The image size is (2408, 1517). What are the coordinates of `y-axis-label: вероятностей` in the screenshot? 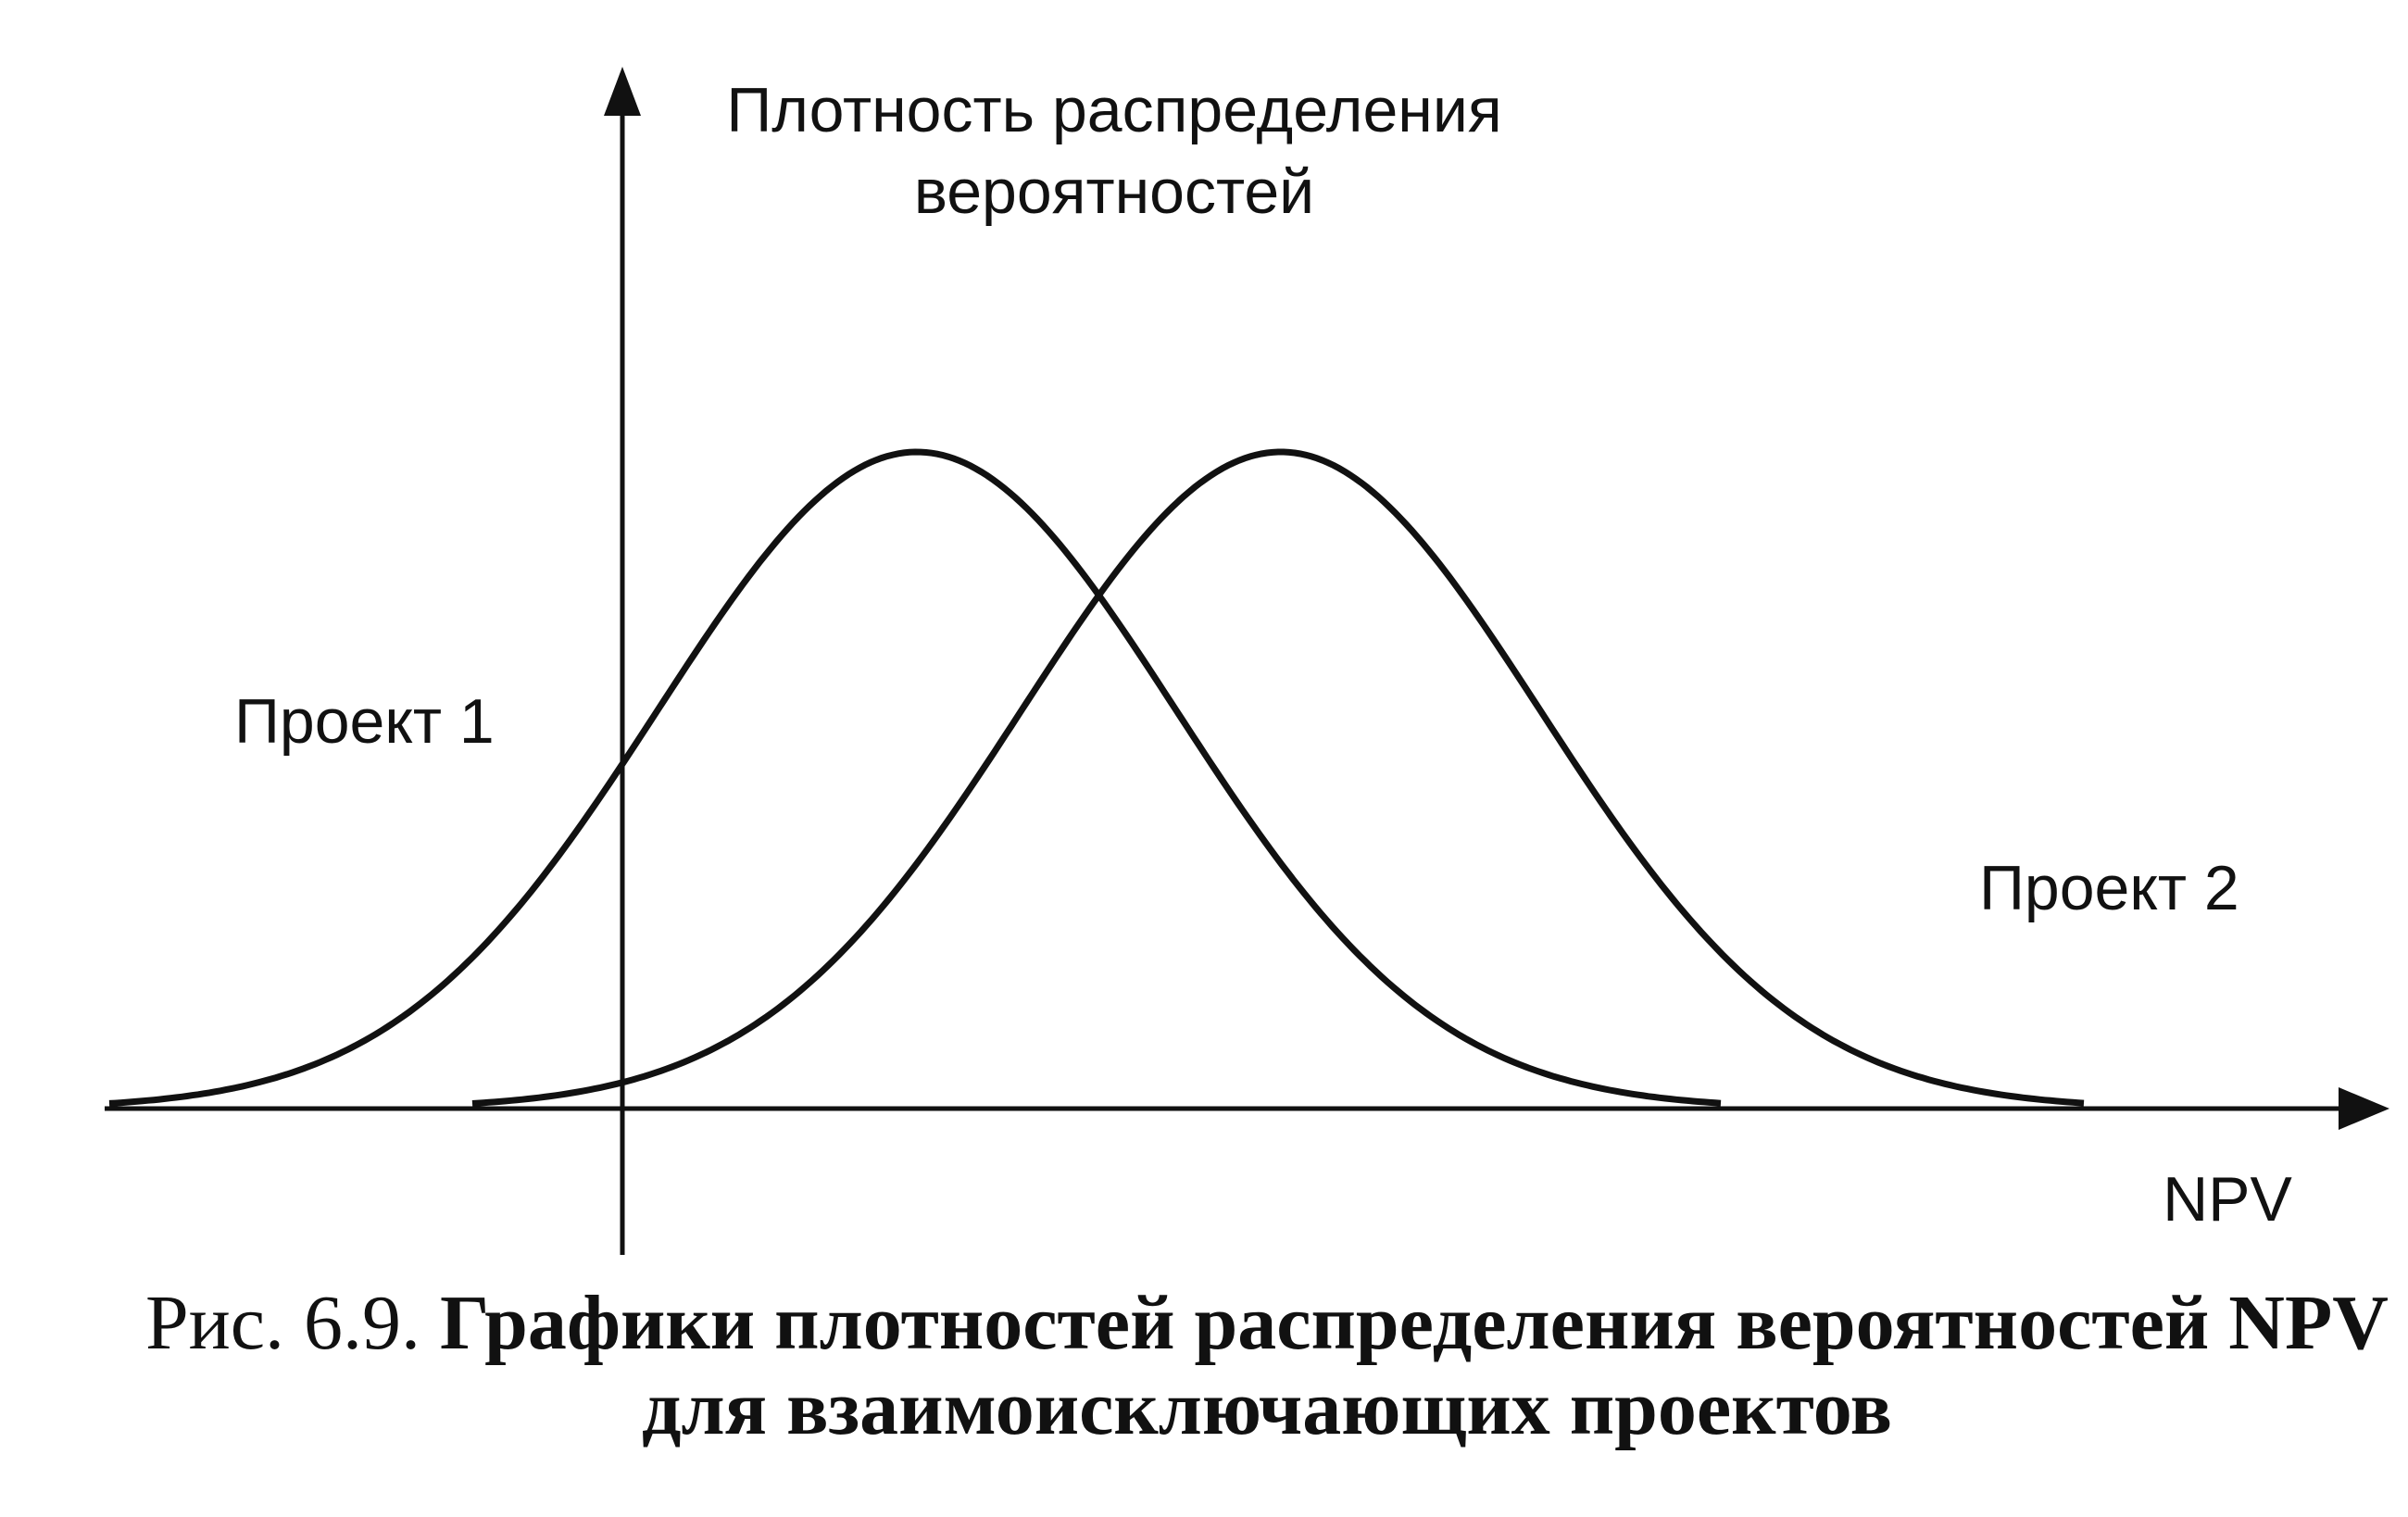 It's located at (1114, 192).